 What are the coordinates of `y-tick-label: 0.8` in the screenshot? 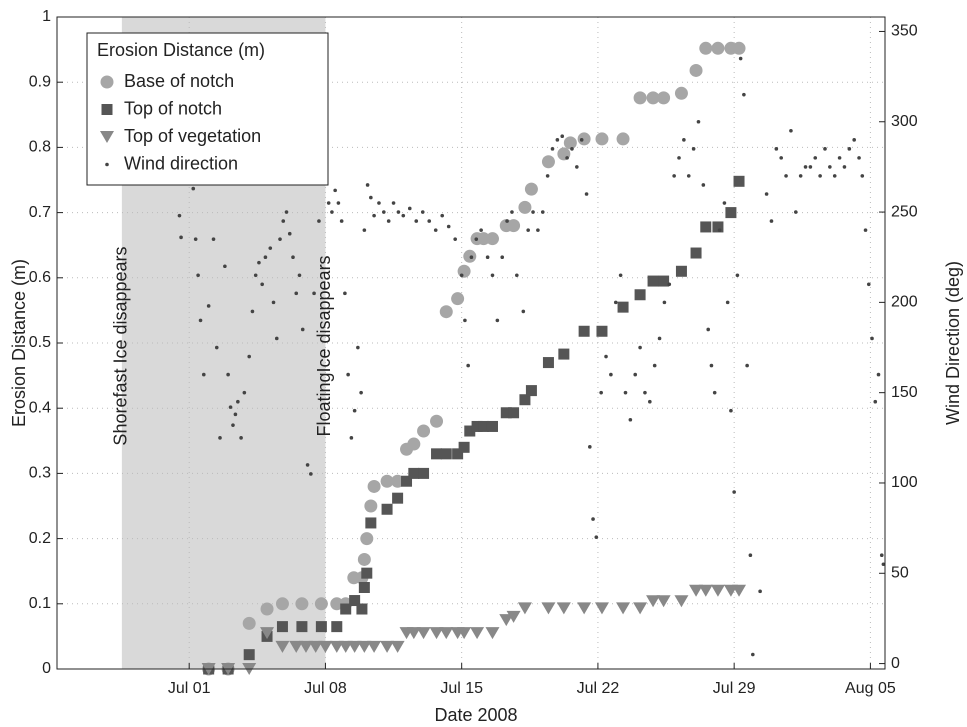 It's located at (40, 147).